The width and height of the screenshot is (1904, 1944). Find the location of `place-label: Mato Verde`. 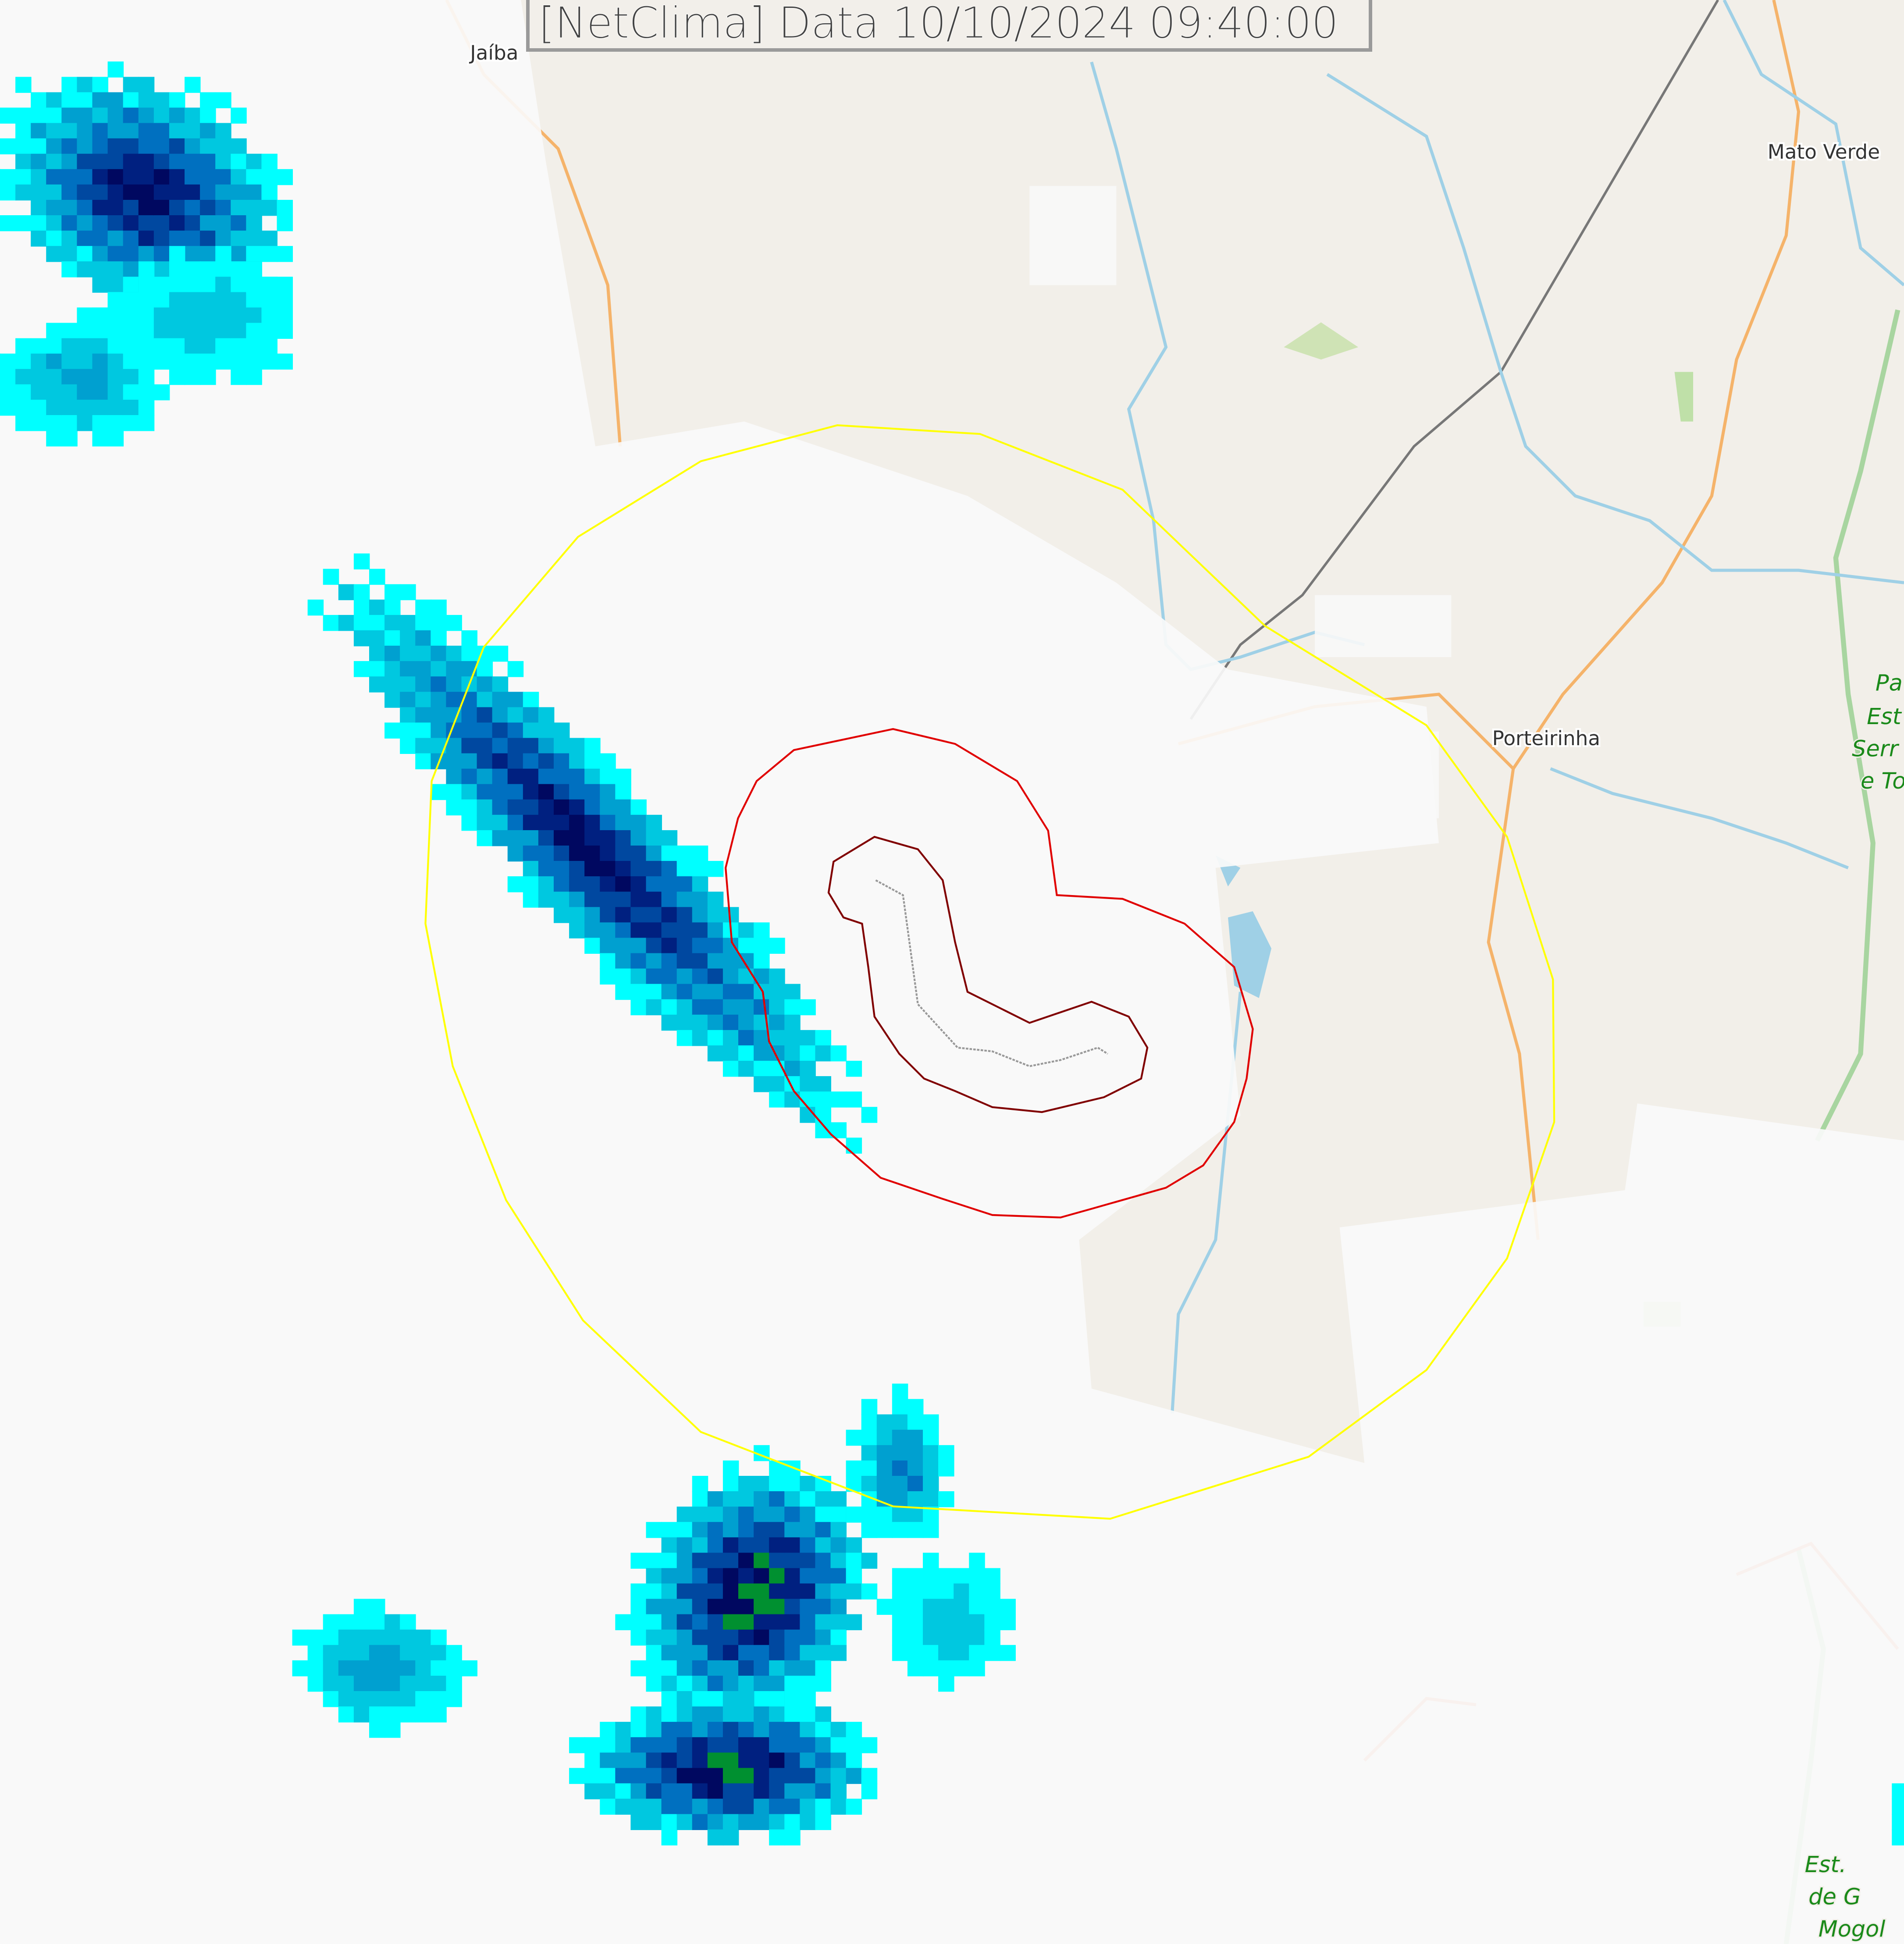

place-label: Mato Verde is located at coordinates (1824, 152).